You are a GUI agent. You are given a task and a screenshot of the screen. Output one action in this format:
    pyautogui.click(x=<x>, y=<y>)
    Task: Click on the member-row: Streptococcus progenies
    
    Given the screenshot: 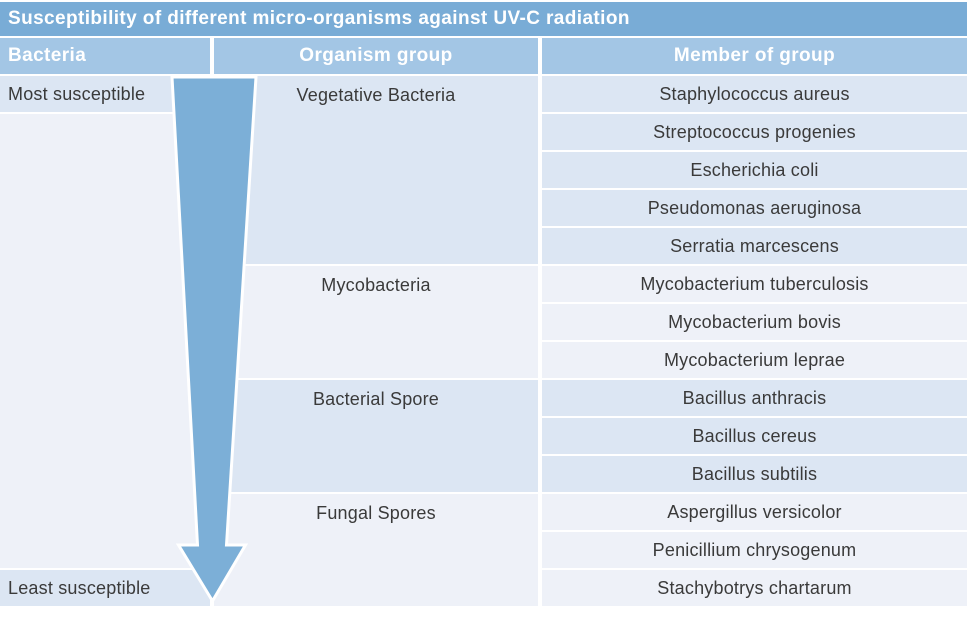 What is the action you would take?
    pyautogui.click(x=754, y=132)
    